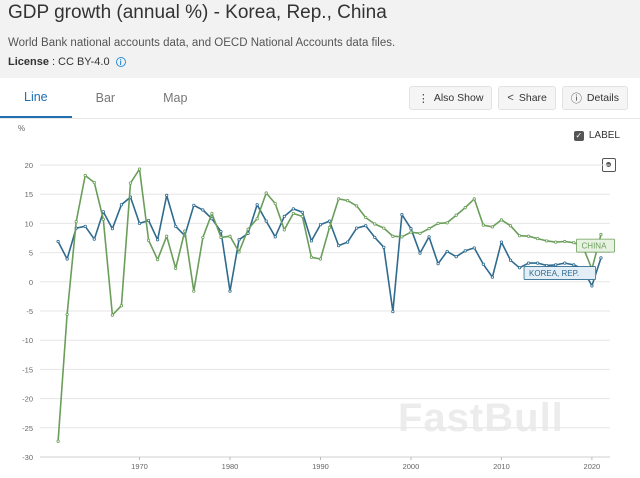 This screenshot has height=478, width=640. I want to click on share-label: Share, so click(532, 98).